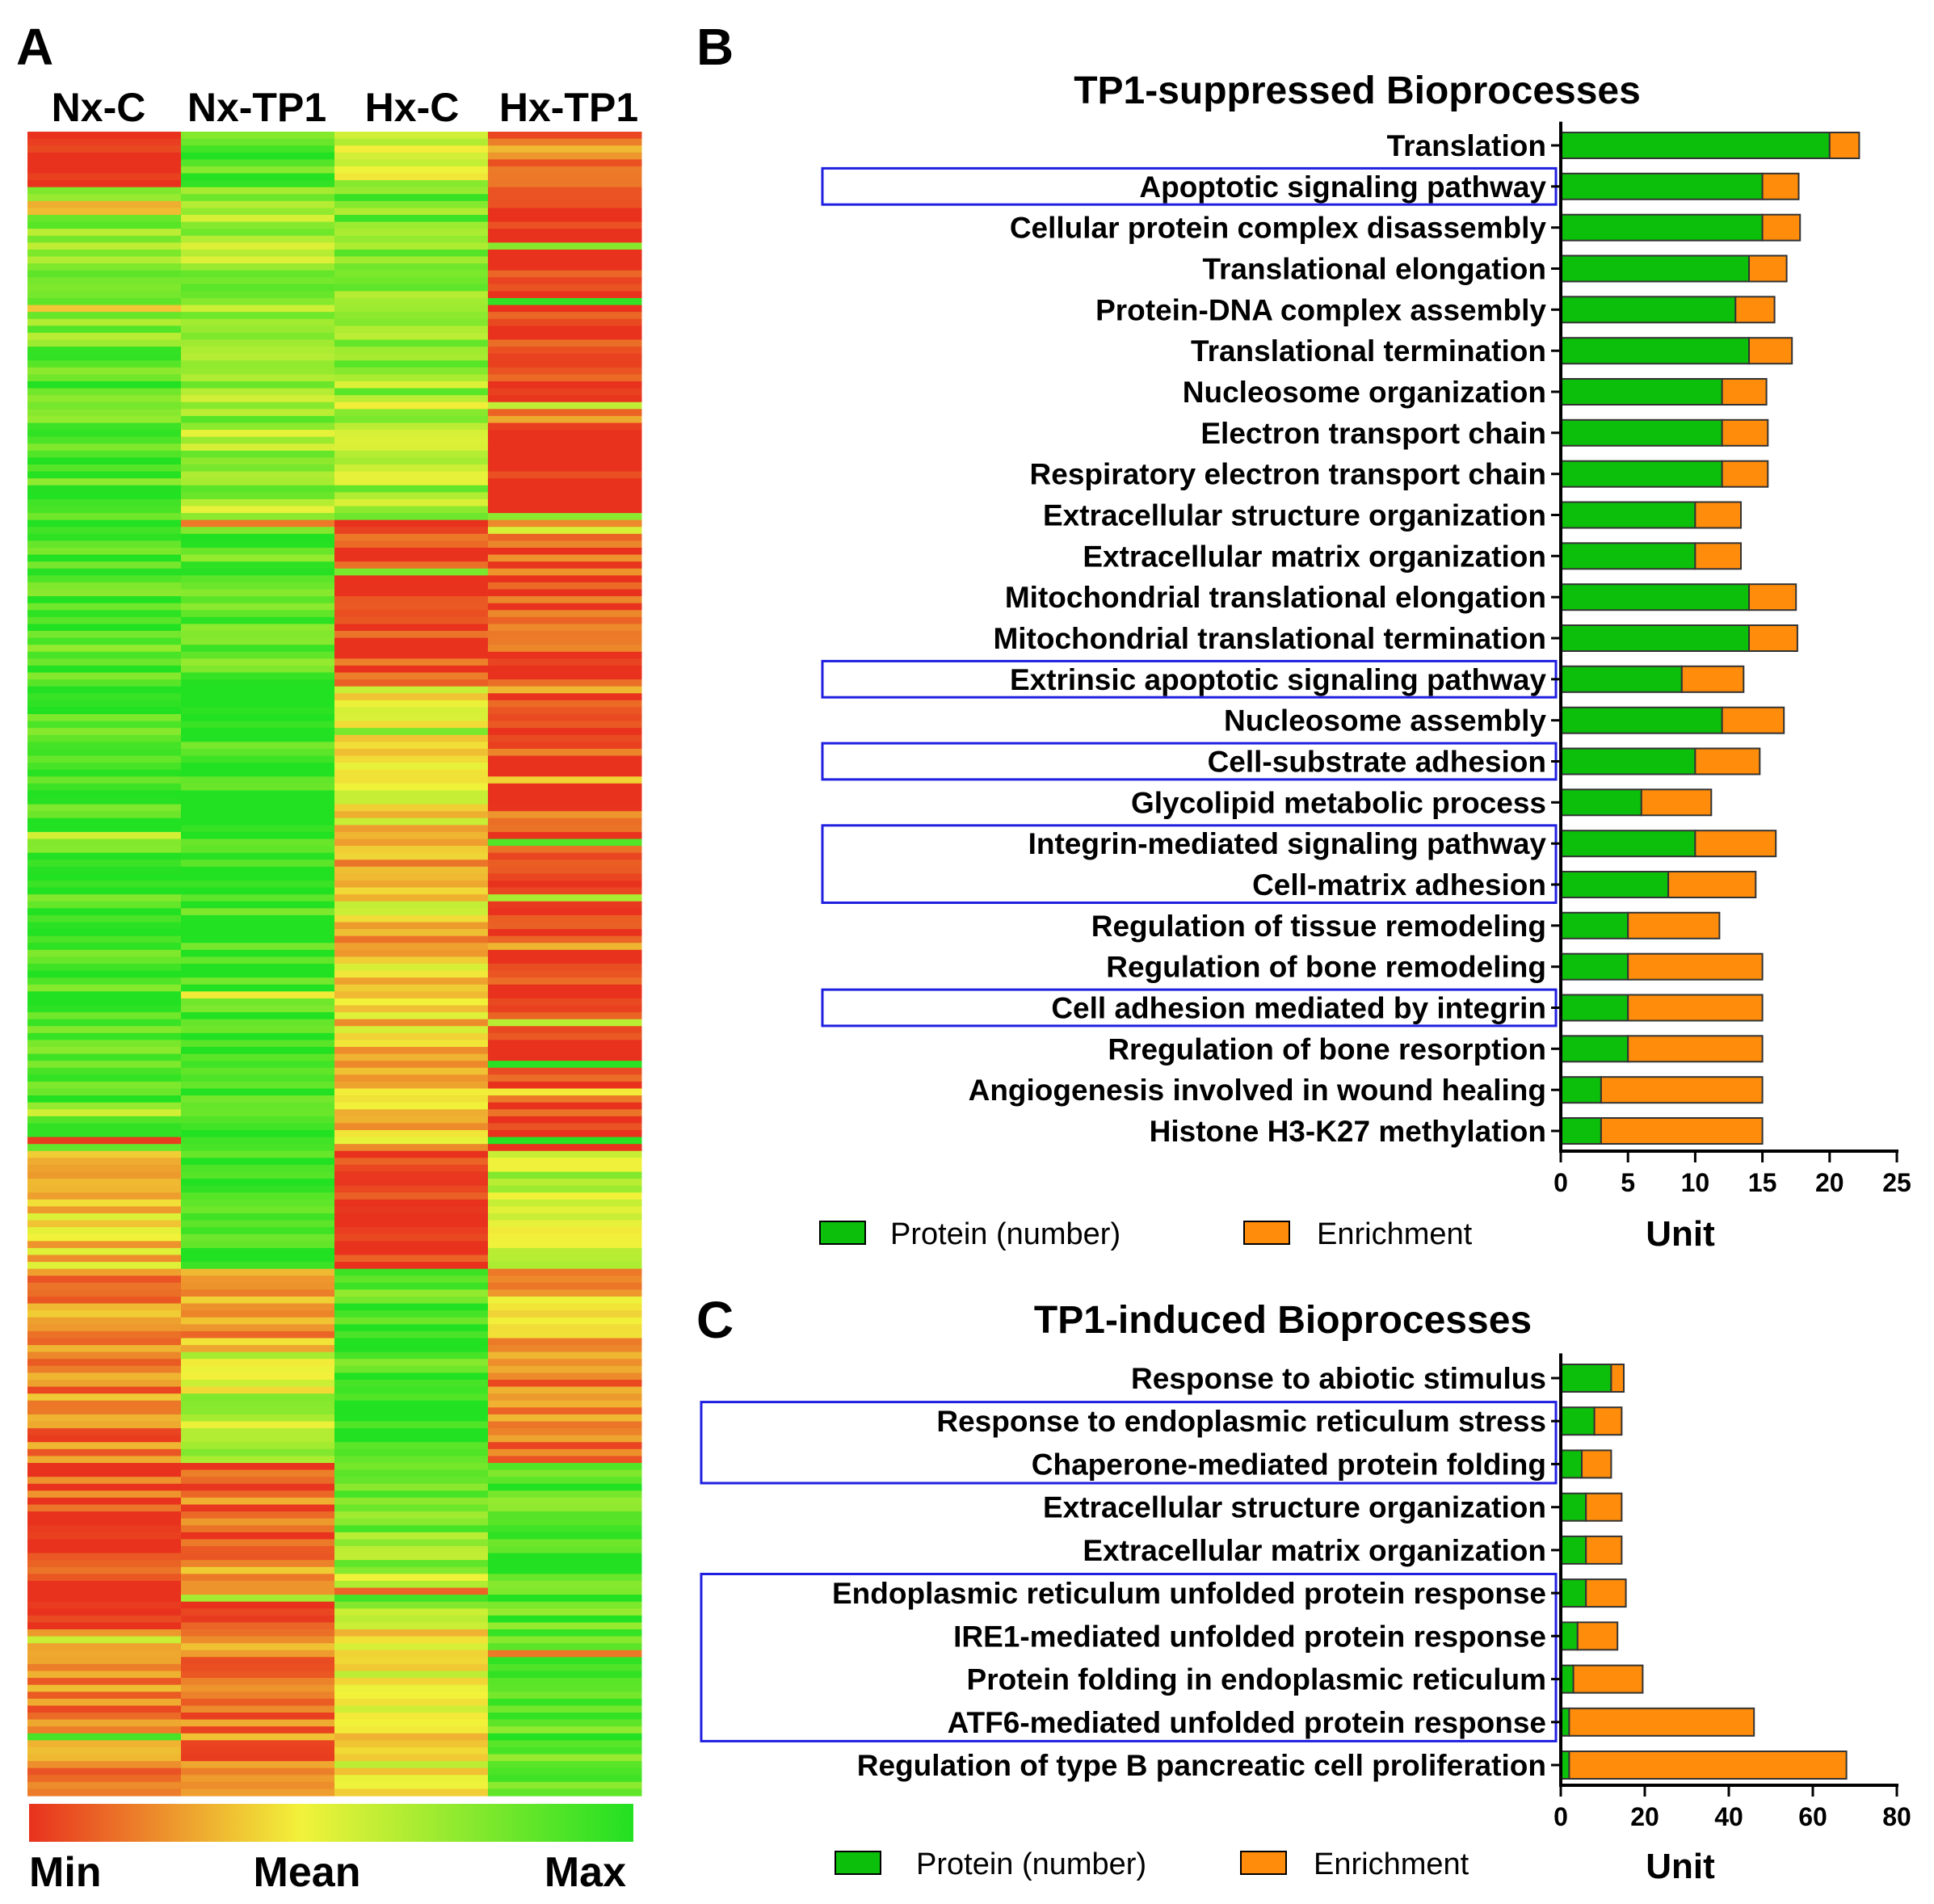  What do you see at coordinates (1662, 1722) in the screenshot?
I see `bar-enrichment` at bounding box center [1662, 1722].